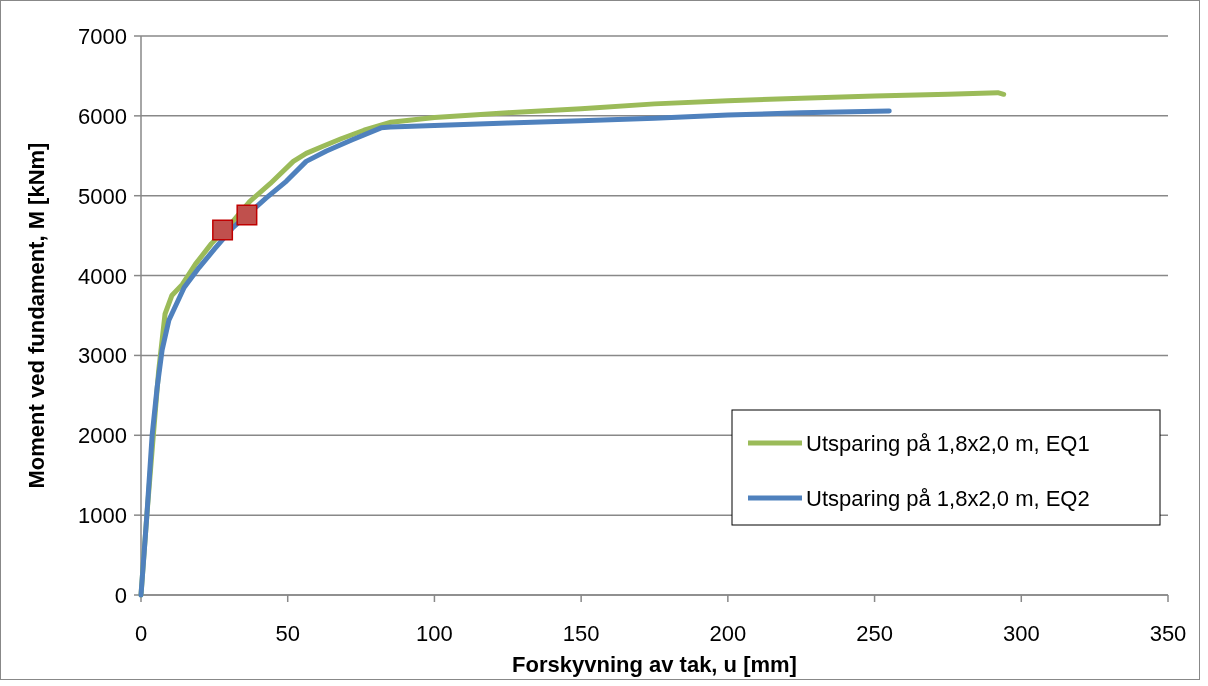  I want to click on x-tick-label: 350, so click(1168, 633).